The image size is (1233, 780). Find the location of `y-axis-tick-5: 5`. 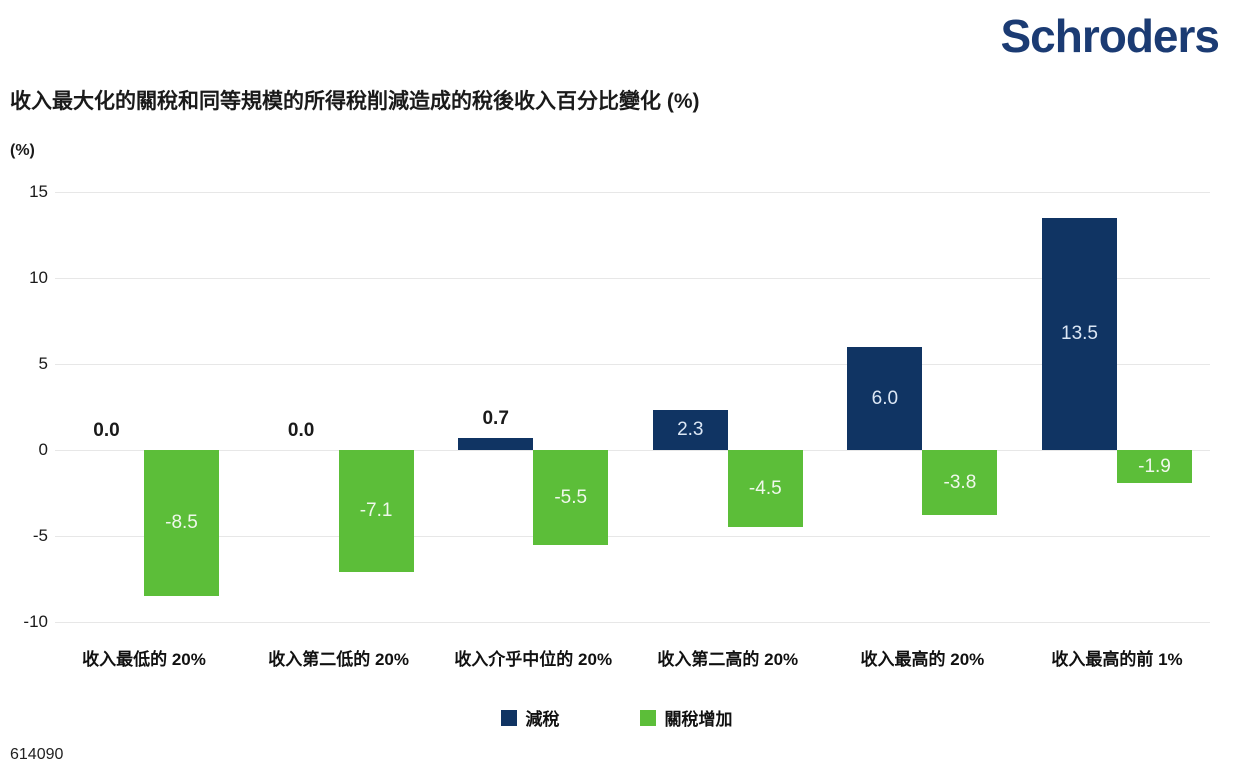

y-axis-tick-5: 5 is located at coordinates (43, 363).